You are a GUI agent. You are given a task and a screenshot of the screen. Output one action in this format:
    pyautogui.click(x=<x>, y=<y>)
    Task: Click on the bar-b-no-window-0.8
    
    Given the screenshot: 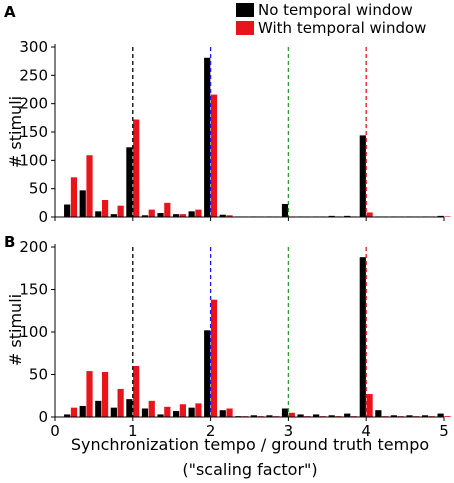 What is the action you would take?
    pyautogui.click(x=113, y=412)
    